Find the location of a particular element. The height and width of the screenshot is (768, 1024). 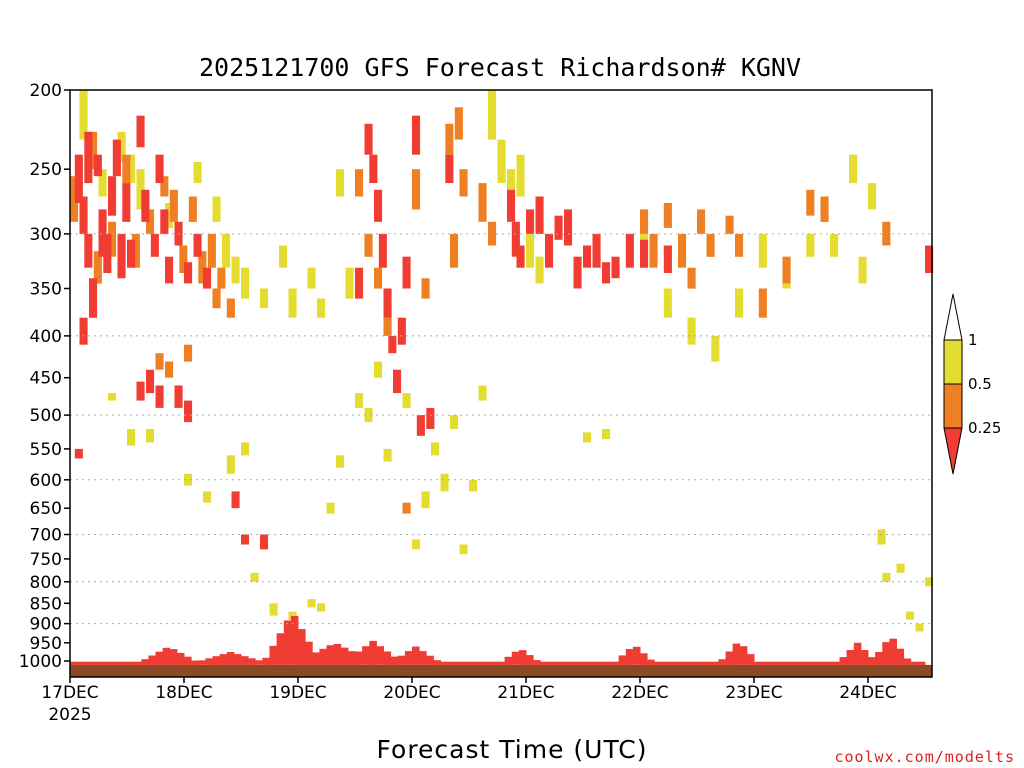

y-tick-label: 550 is located at coordinates (46, 450).